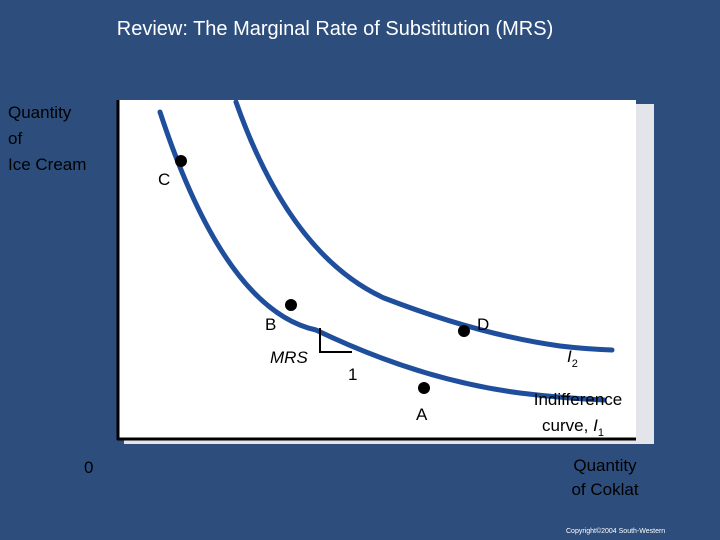 This screenshot has width=720, height=540. I want to click on x-axis-label-line: of Coklat, so click(605, 489).